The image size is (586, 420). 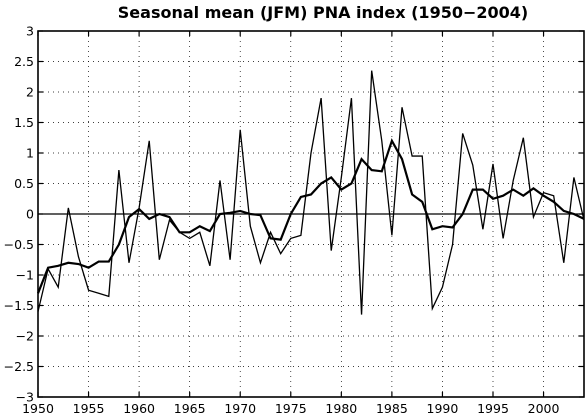 I want to click on x-tick-label: 1965, so click(x=190, y=408).